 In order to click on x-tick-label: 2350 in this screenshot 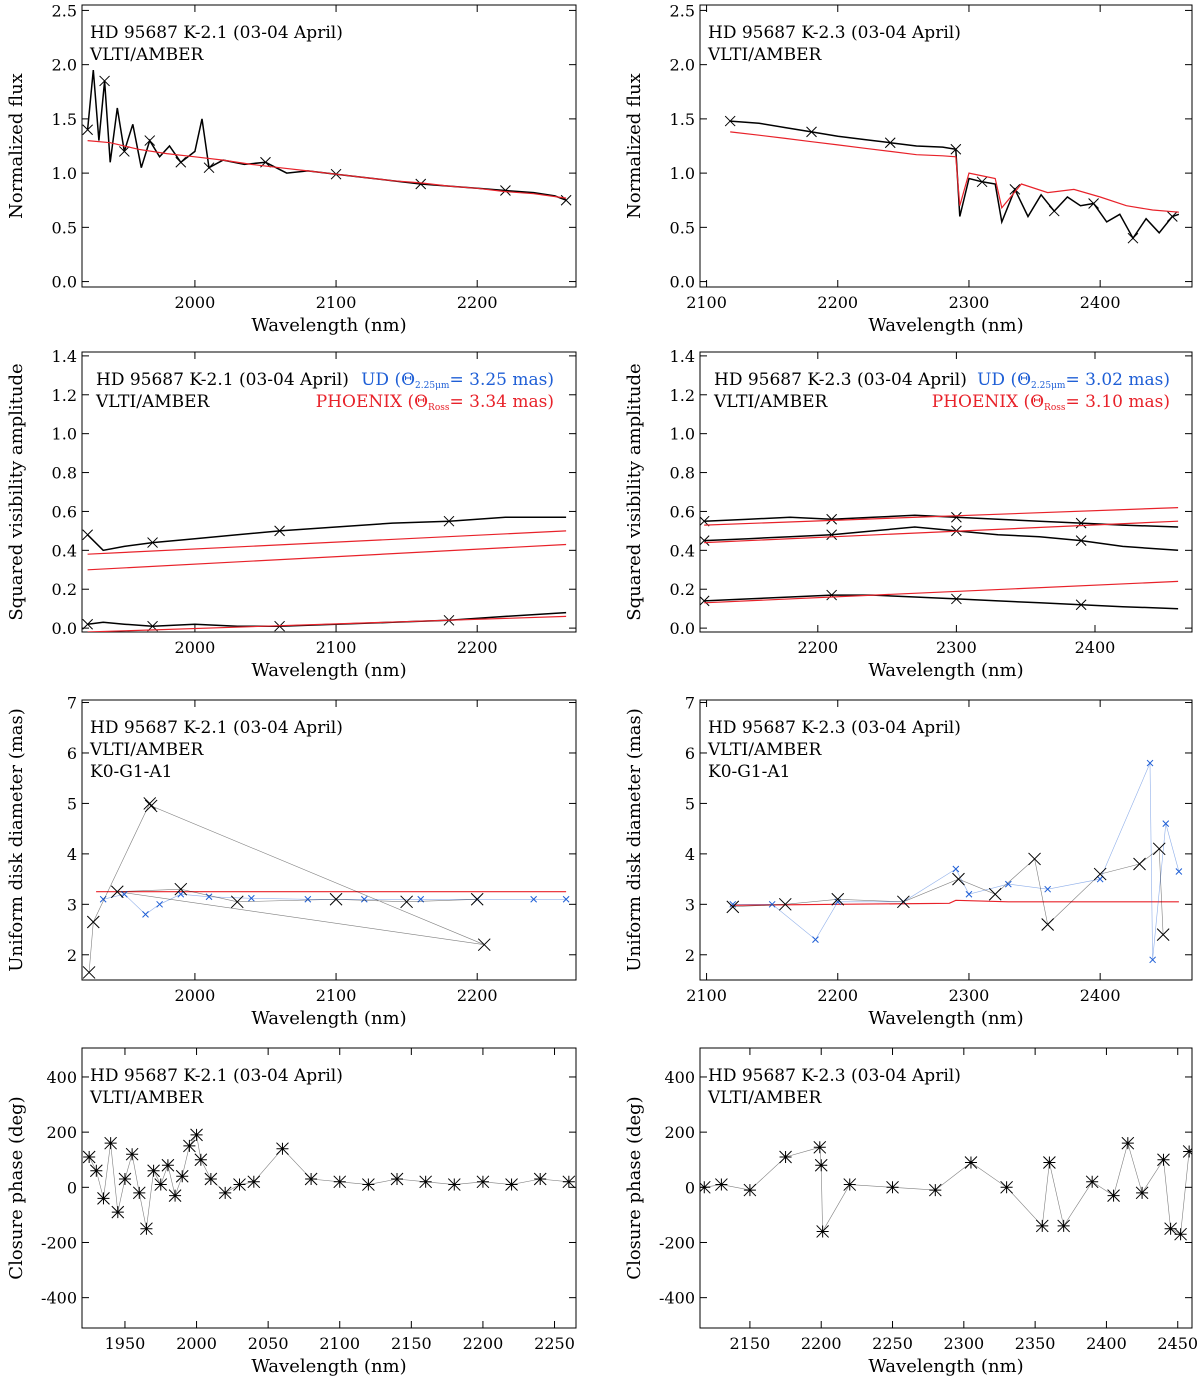, I will do `click(1035, 1343)`.